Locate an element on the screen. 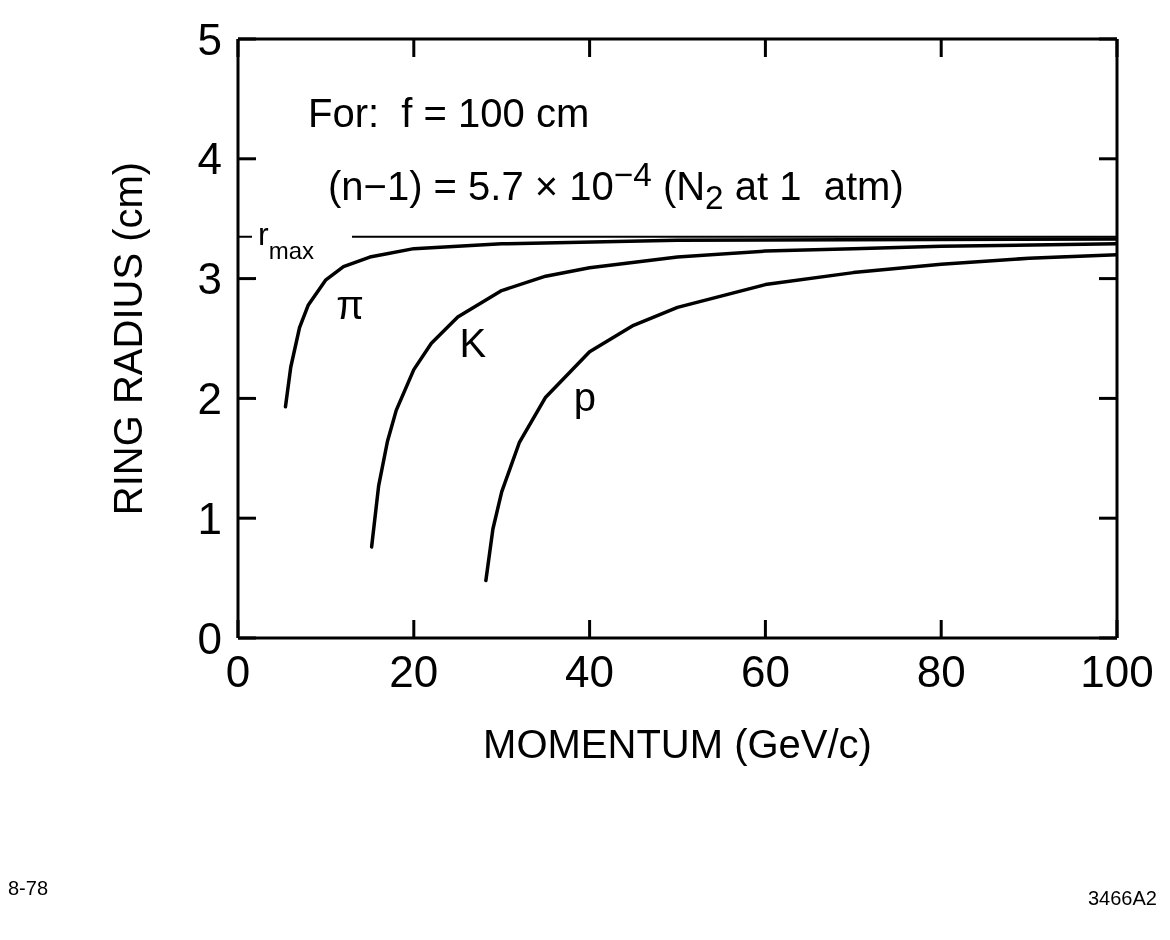 Image resolution: width=1170 pixels, height=940 pixels. x-tick-label: 80 is located at coordinates (941, 672).